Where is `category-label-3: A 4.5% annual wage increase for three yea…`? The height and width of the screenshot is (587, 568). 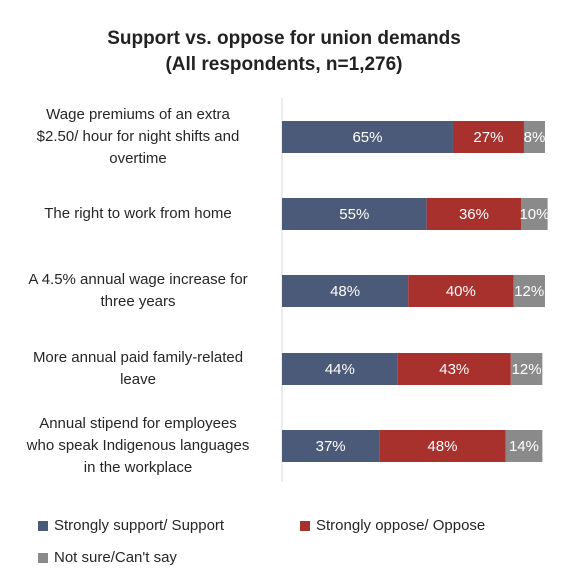 category-label-3: A 4.5% annual wage increase for three yea… is located at coordinates (138, 291).